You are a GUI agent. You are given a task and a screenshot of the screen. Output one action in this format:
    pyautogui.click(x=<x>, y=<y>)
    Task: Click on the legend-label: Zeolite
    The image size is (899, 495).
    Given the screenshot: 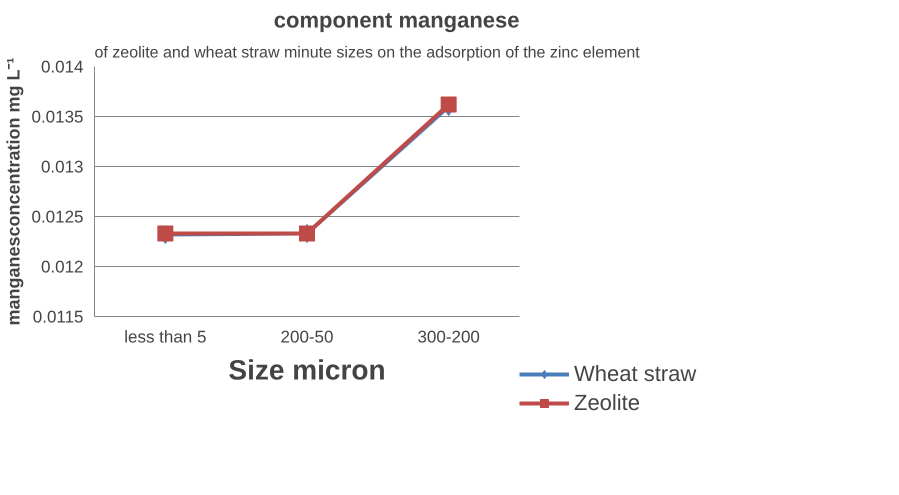 What is the action you would take?
    pyautogui.click(x=607, y=403)
    